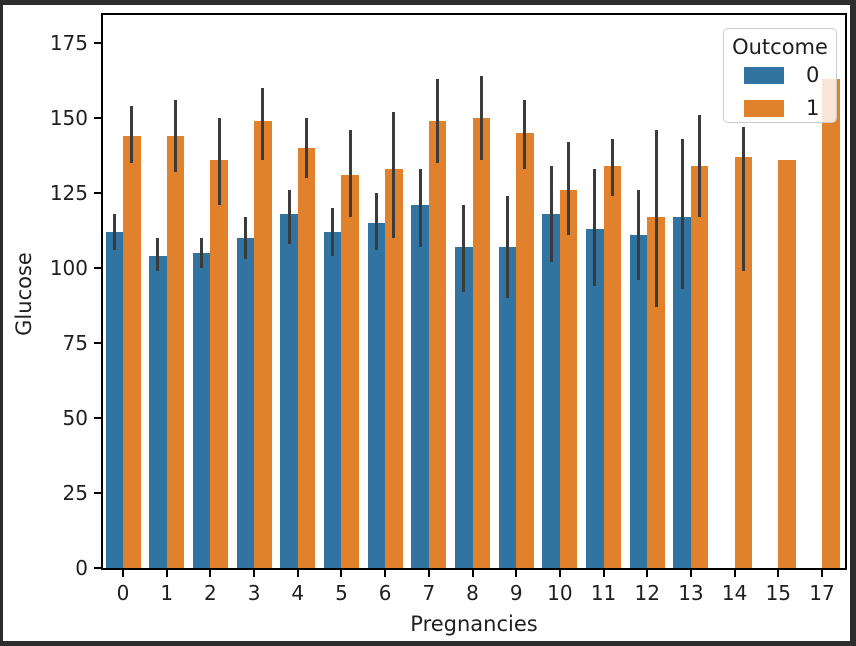  Describe the element at coordinates (700, 166) in the screenshot. I see `error-bar-outcome1-x13` at that location.